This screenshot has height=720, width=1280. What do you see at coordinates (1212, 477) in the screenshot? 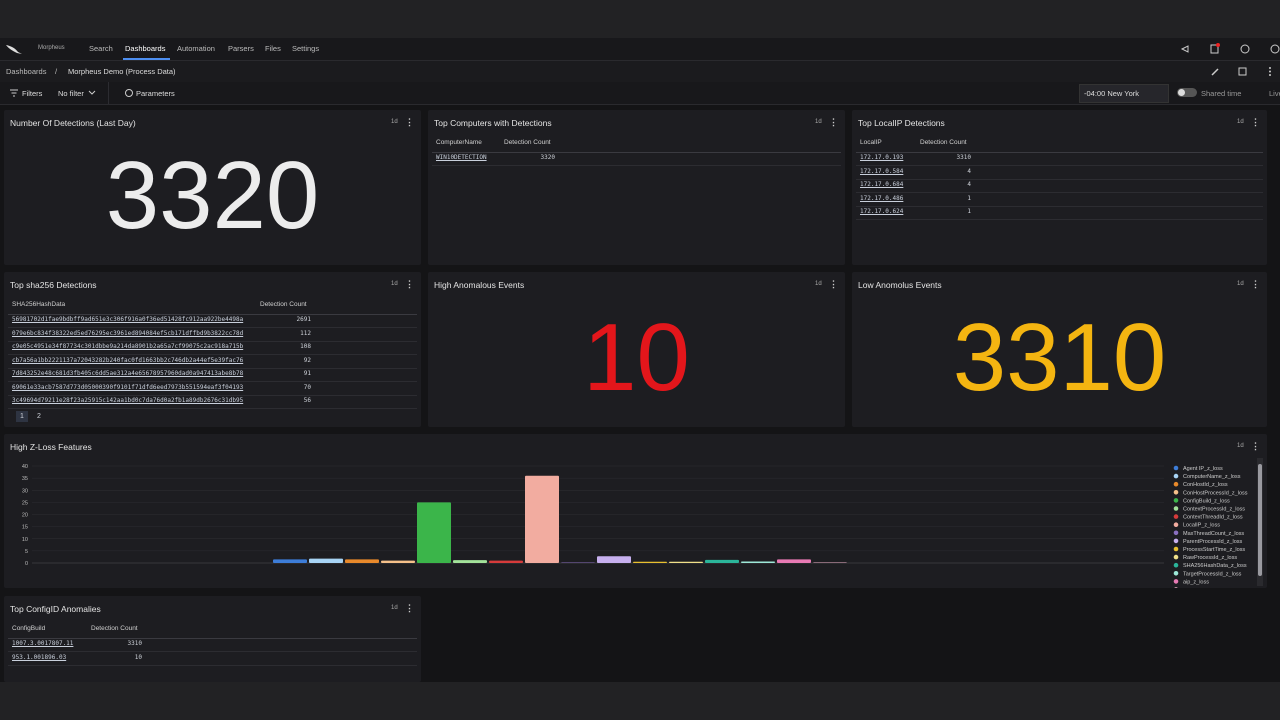
I see `legend-label: ComputerName_z_loss` at bounding box center [1212, 477].